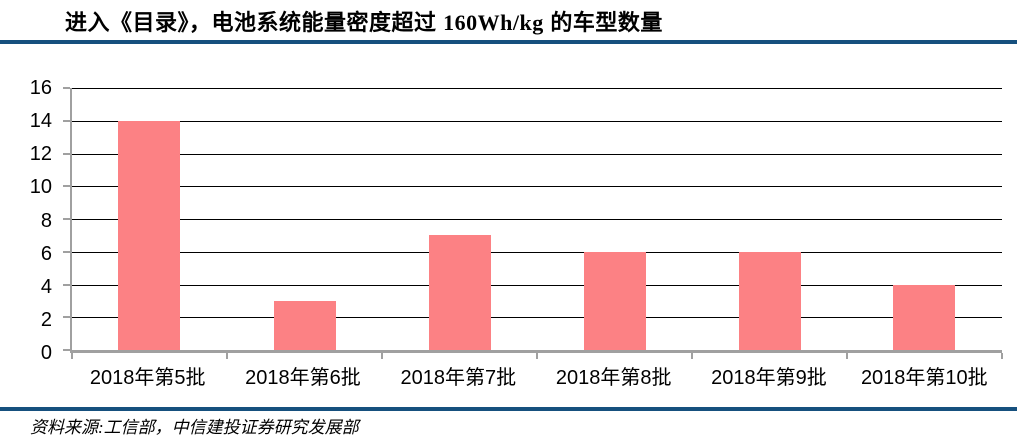 This screenshot has height=440, width=1017. What do you see at coordinates (458, 378) in the screenshot?
I see `x-axis-tick-label: 2018年第7批` at bounding box center [458, 378].